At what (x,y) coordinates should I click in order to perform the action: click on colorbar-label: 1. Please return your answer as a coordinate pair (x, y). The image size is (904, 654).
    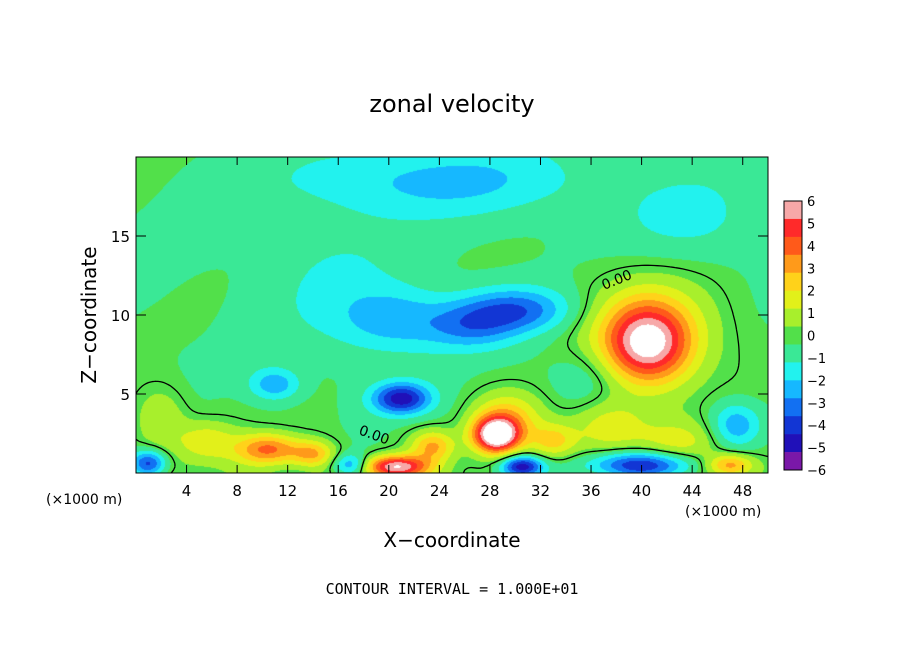
    Looking at the image, I should click on (811, 314).